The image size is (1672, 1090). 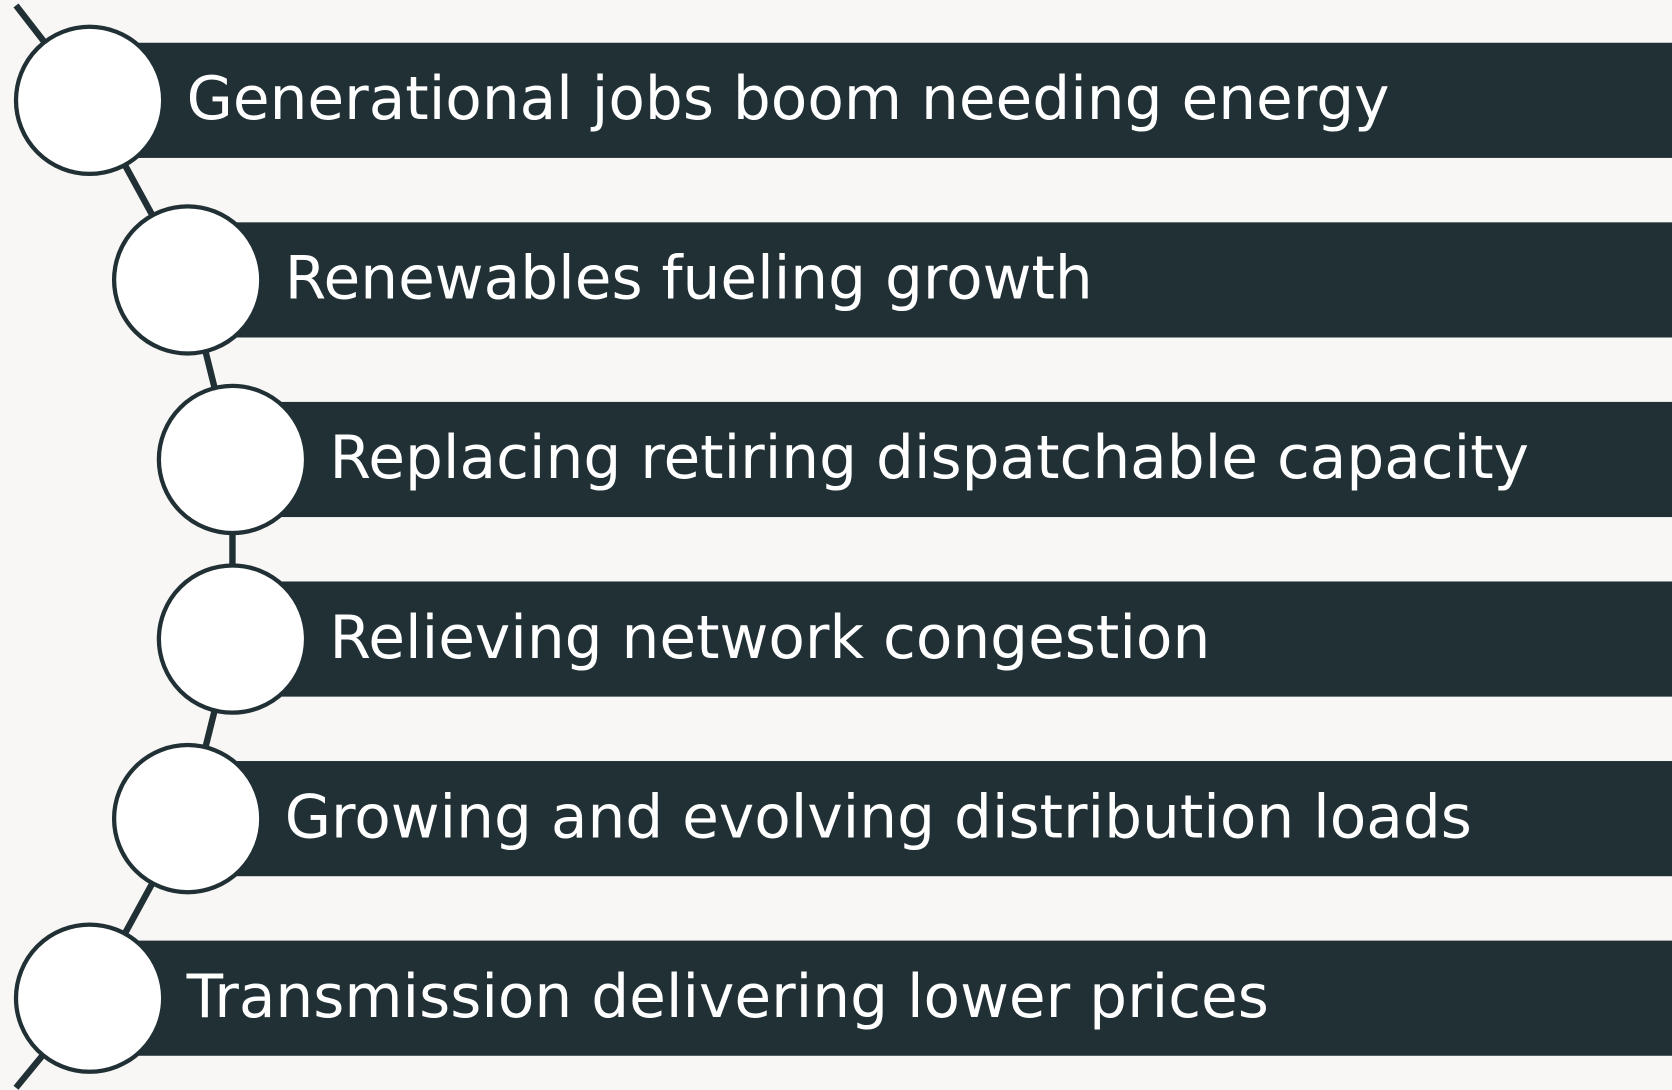 What do you see at coordinates (878, 817) in the screenshot?
I see `item-label: Growing and evolving distribution loads` at bounding box center [878, 817].